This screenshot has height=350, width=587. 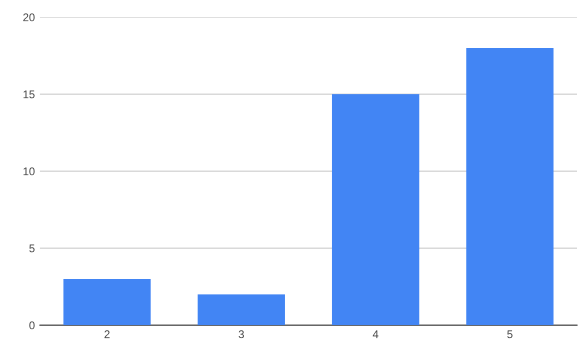 What do you see at coordinates (241, 334) in the screenshot?
I see `x-tick-label: 3` at bounding box center [241, 334].